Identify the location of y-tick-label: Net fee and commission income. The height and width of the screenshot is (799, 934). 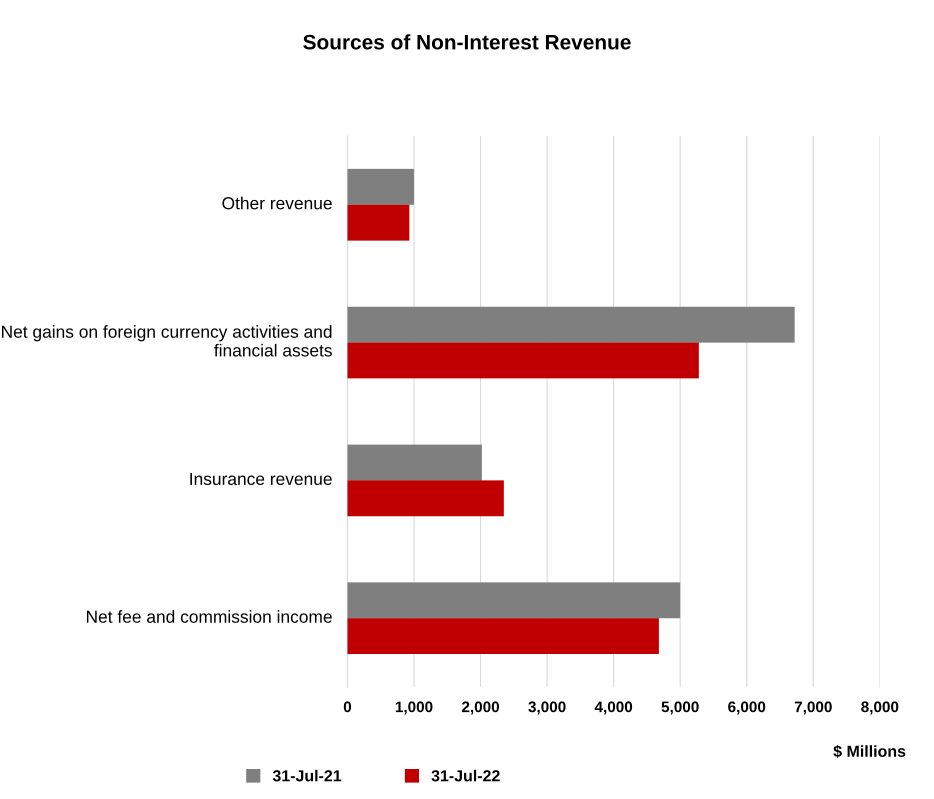
(209, 616).